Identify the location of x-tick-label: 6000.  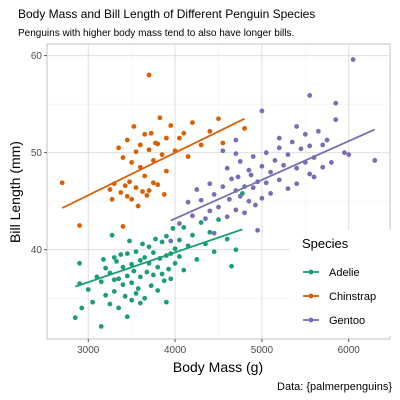
(349, 350).